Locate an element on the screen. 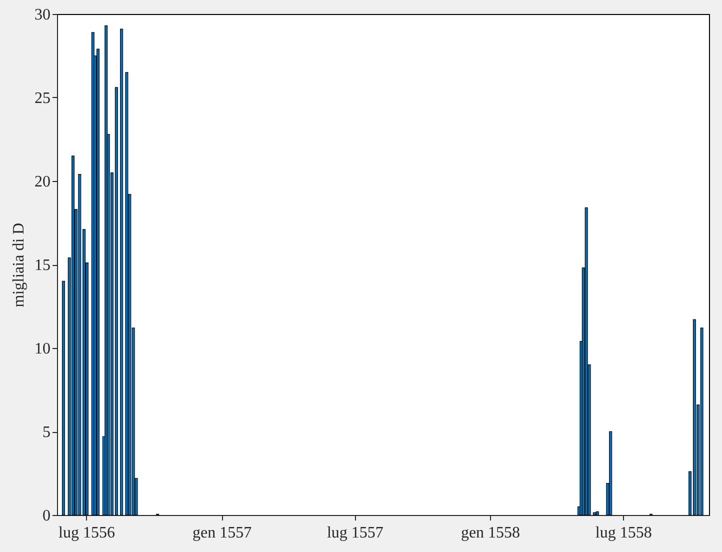  x-tick-label: lug 1558 is located at coordinates (623, 533).